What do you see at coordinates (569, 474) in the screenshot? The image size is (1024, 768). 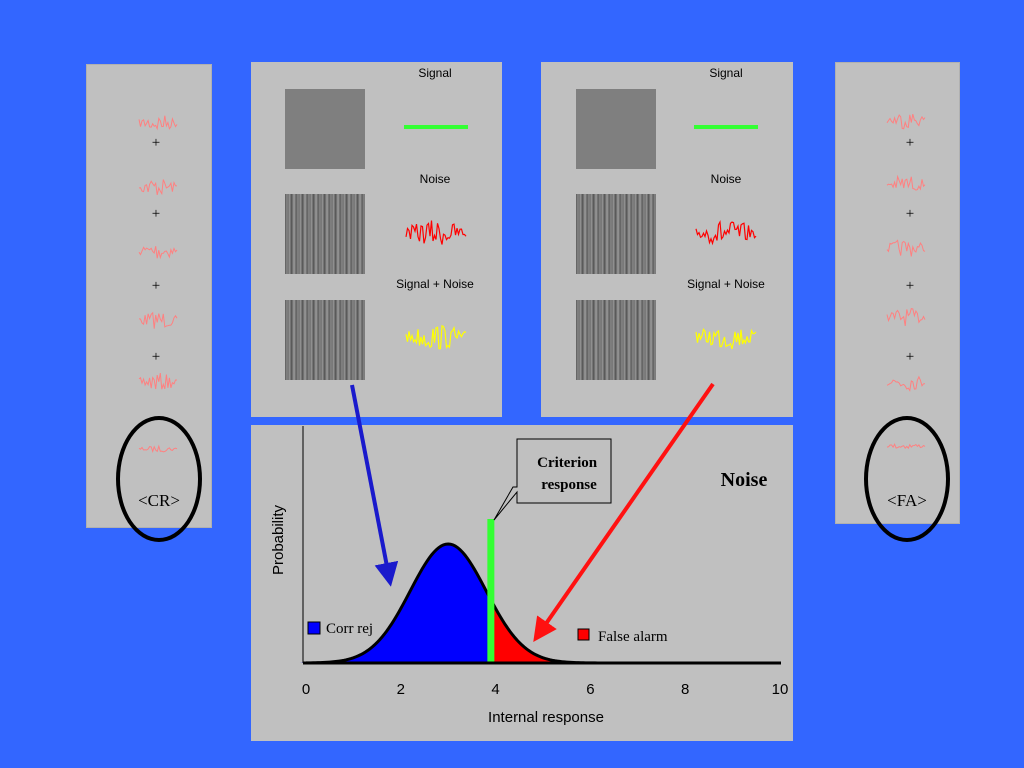 I see `criterion-callout-text: Criterion response` at bounding box center [569, 474].